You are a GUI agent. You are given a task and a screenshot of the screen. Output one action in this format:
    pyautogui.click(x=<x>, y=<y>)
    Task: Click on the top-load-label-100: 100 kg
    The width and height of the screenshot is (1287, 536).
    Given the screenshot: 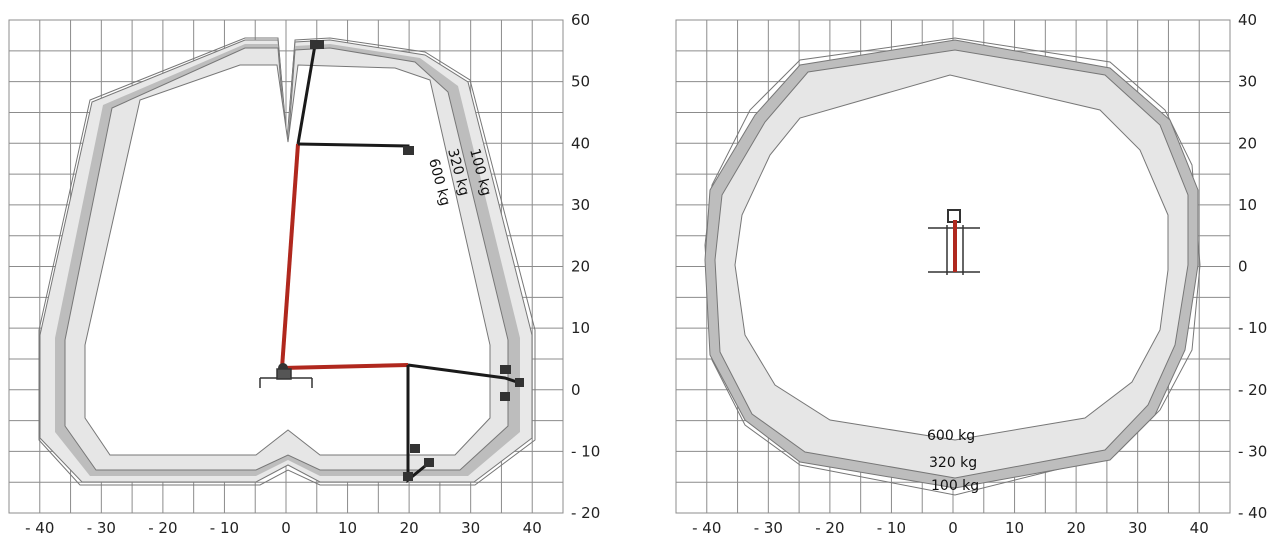 What is the action you would take?
    pyautogui.click(x=955, y=486)
    